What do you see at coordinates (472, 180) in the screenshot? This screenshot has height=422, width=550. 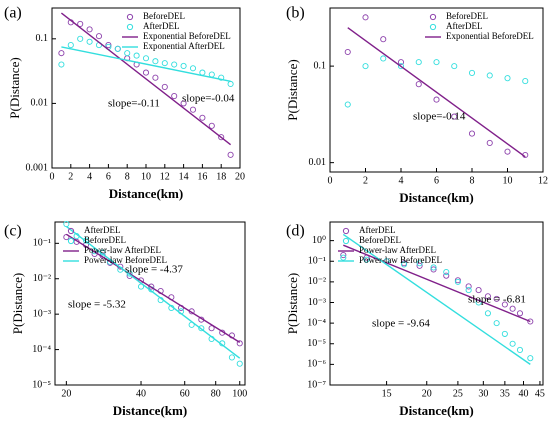 I see `x-tick-label: 8` at bounding box center [472, 180].